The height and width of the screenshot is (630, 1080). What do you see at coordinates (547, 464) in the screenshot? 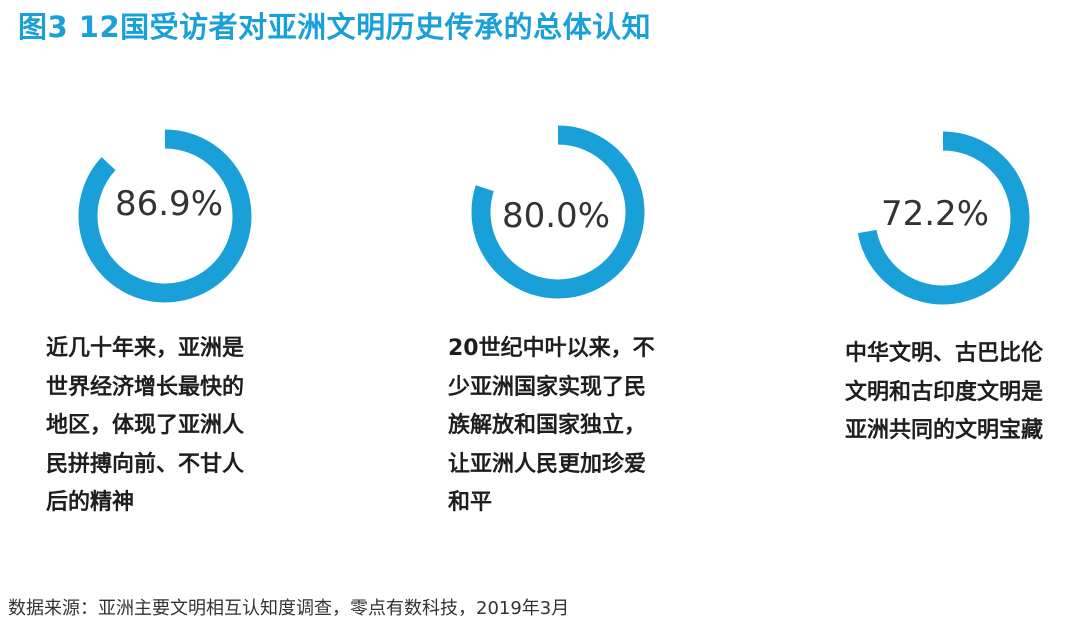
I see `description-2-line: 让亚洲人民更加珍爱` at bounding box center [547, 464].